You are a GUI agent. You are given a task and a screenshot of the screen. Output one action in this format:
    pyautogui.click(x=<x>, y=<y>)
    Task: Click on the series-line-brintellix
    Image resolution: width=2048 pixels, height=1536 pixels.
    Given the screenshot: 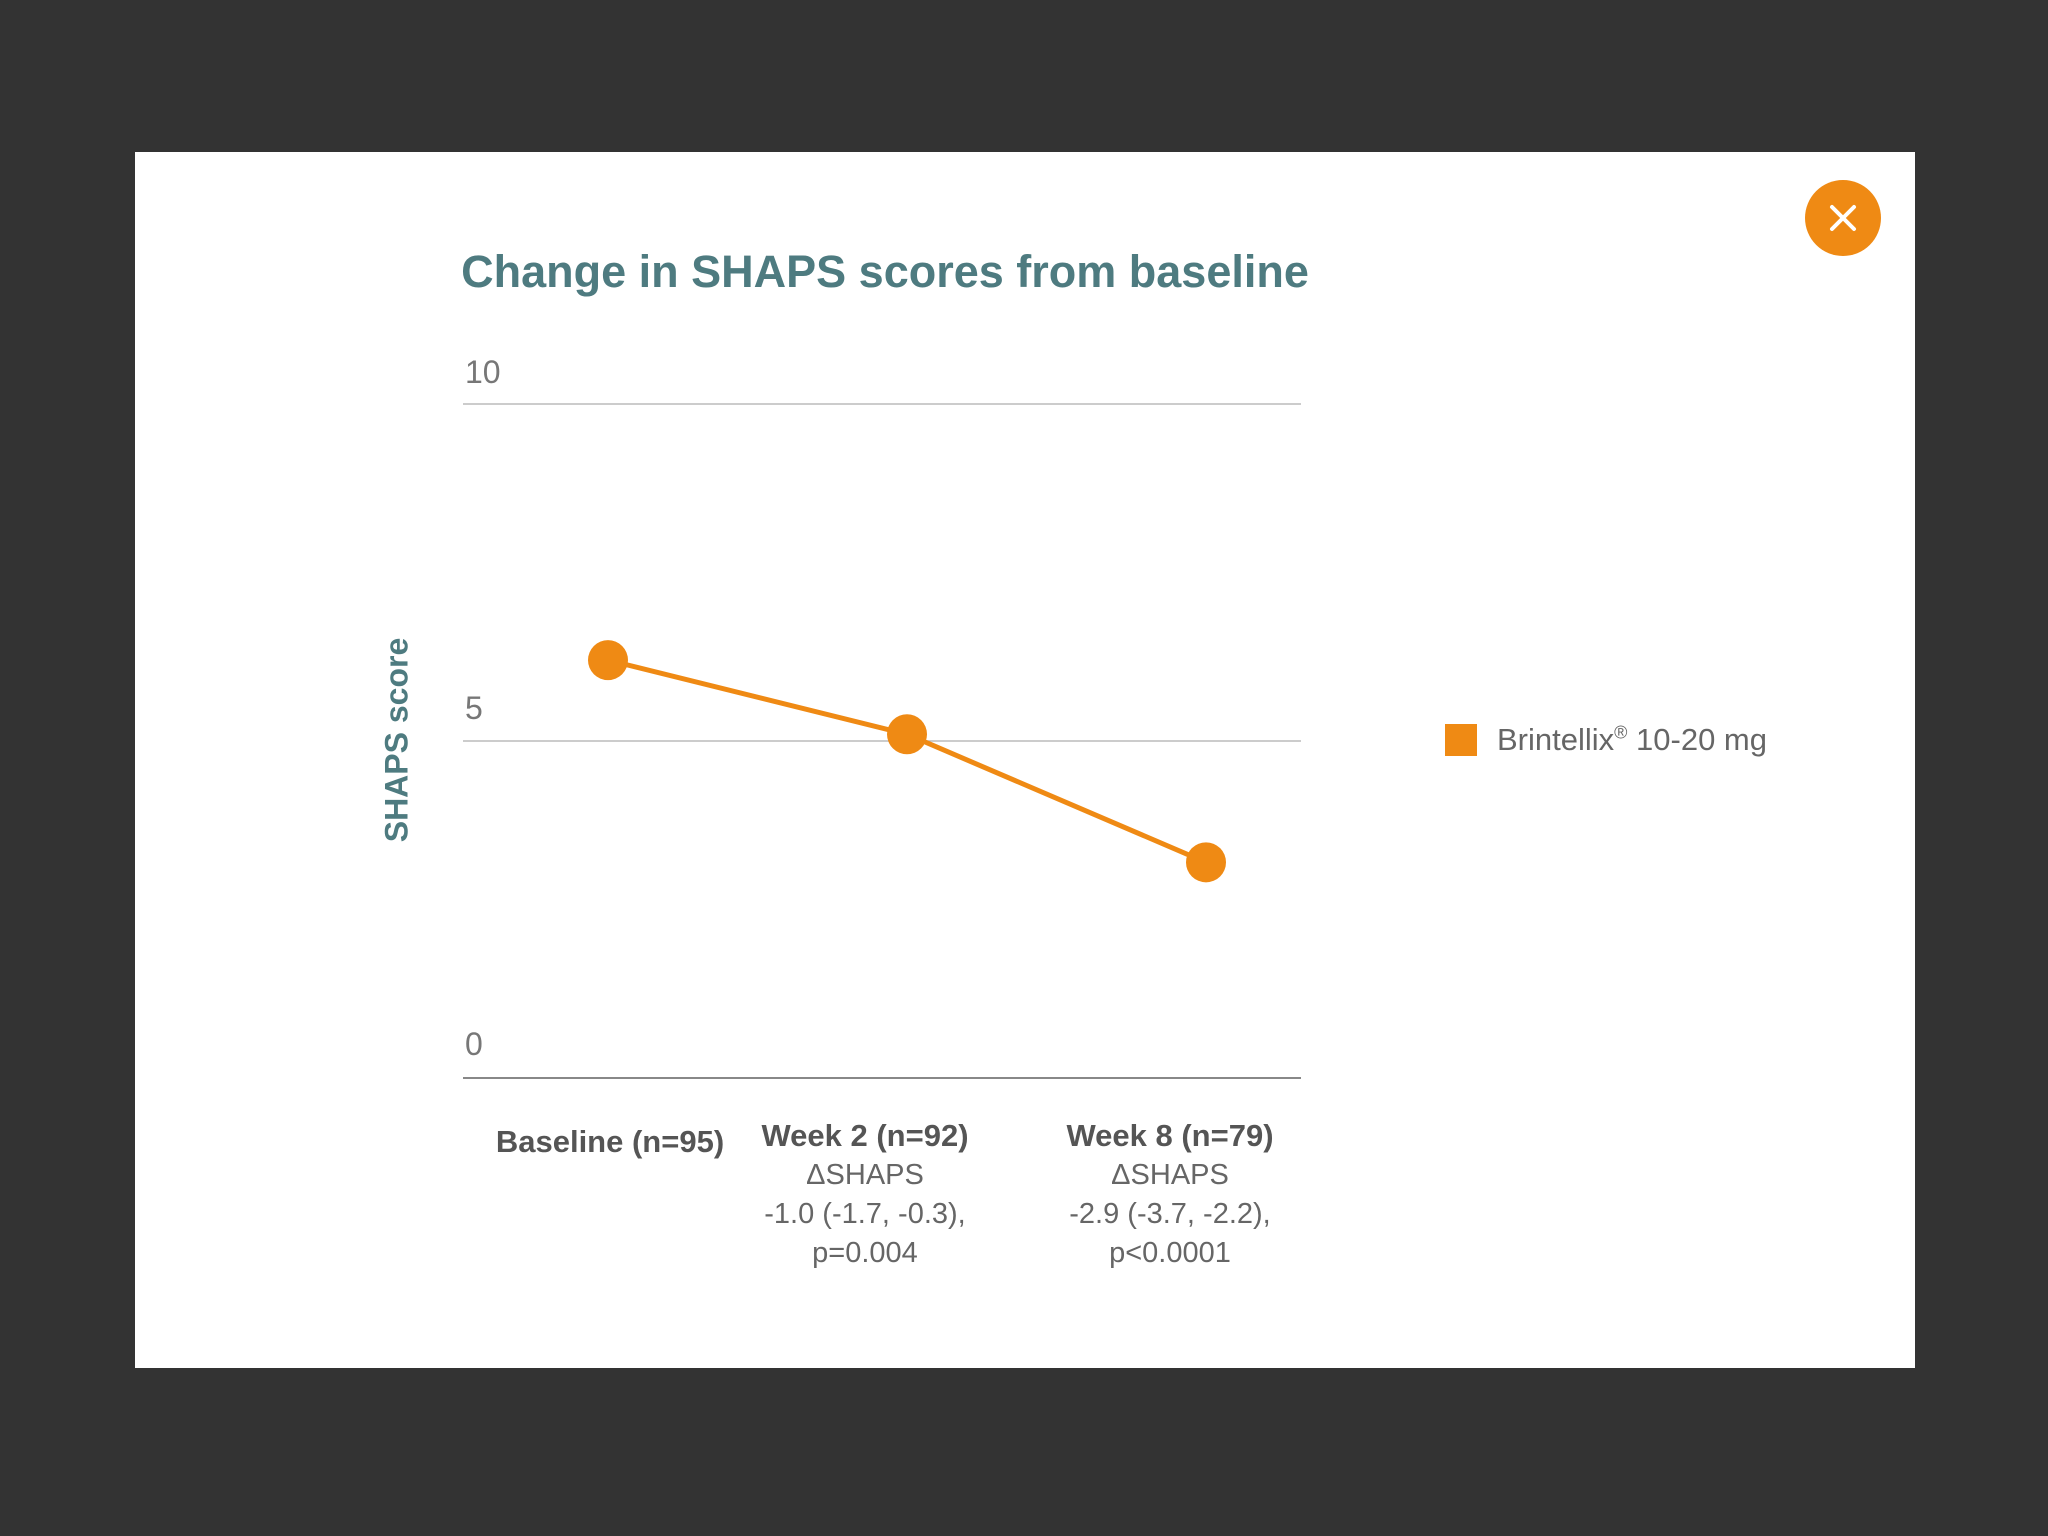 What is the action you would take?
    pyautogui.click(x=907, y=761)
    